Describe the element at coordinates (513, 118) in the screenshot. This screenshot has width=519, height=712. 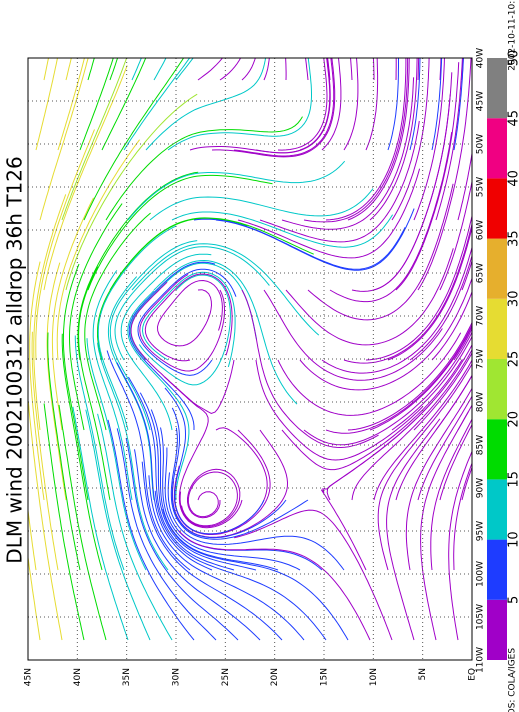
I see `colorbar-label: 45` at that location.